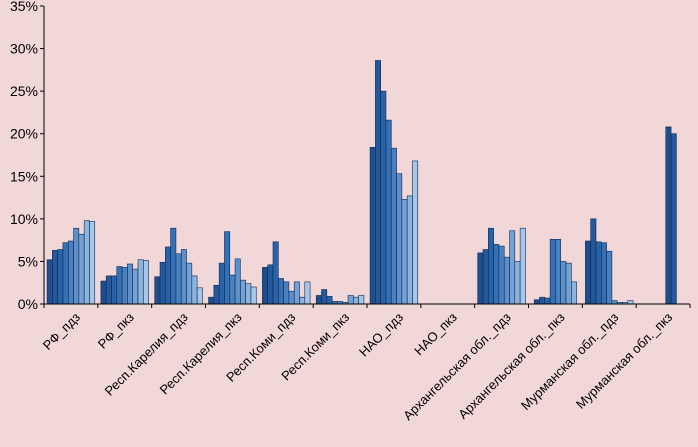 The width and height of the screenshot is (698, 447). Describe the element at coordinates (570, 361) in the screenshot. I see `x-tick-label: Мурманская обл._пдз` at that location.